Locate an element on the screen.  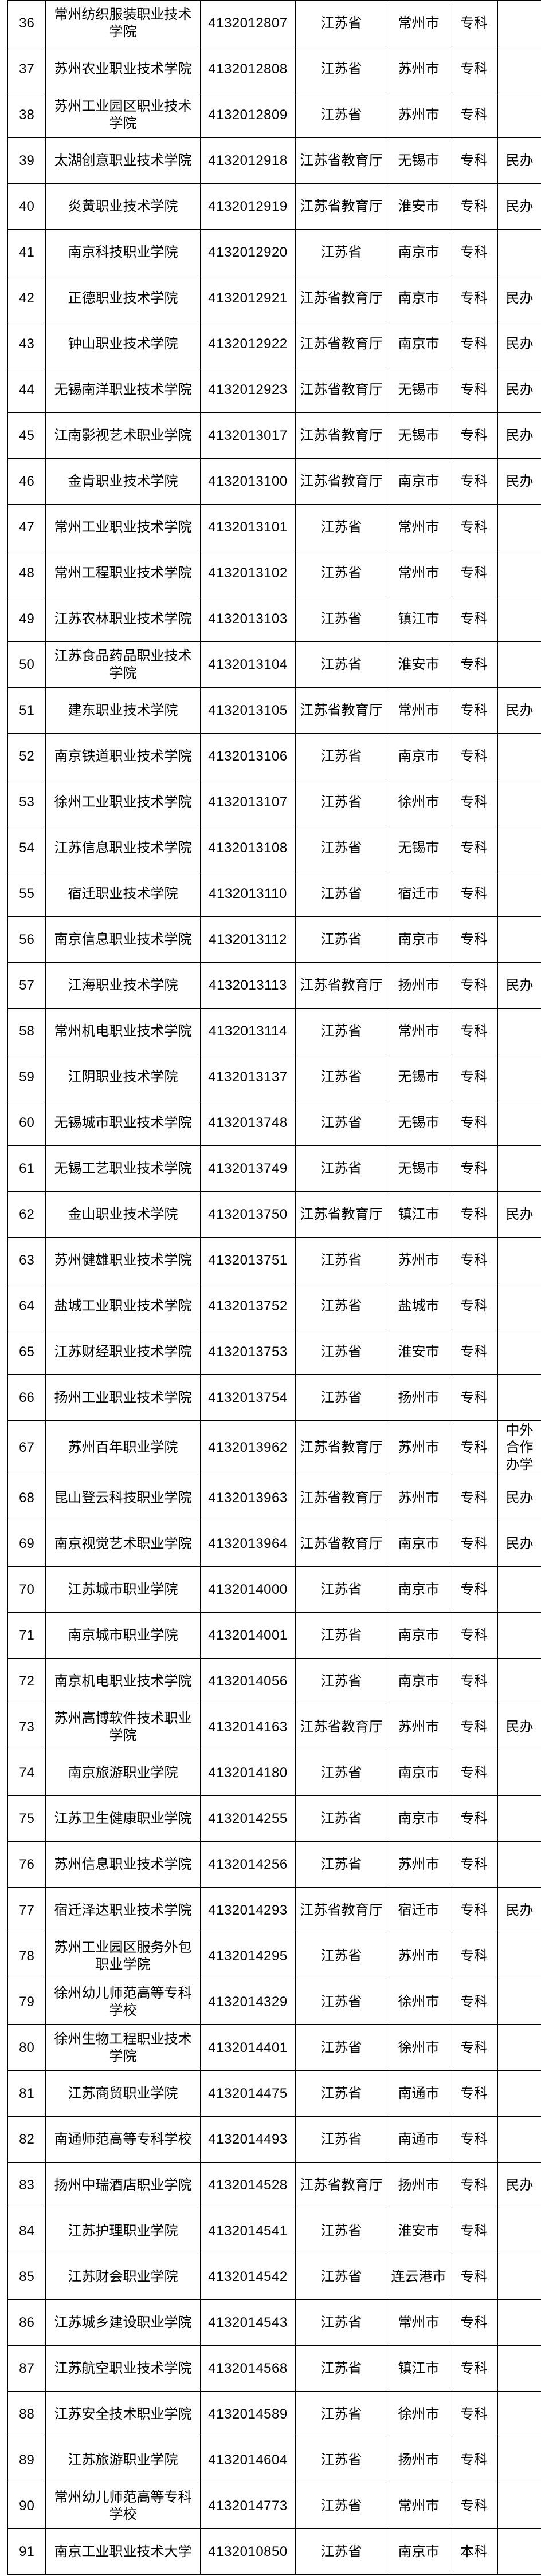
row-number: 70 is located at coordinates (26, 1590).